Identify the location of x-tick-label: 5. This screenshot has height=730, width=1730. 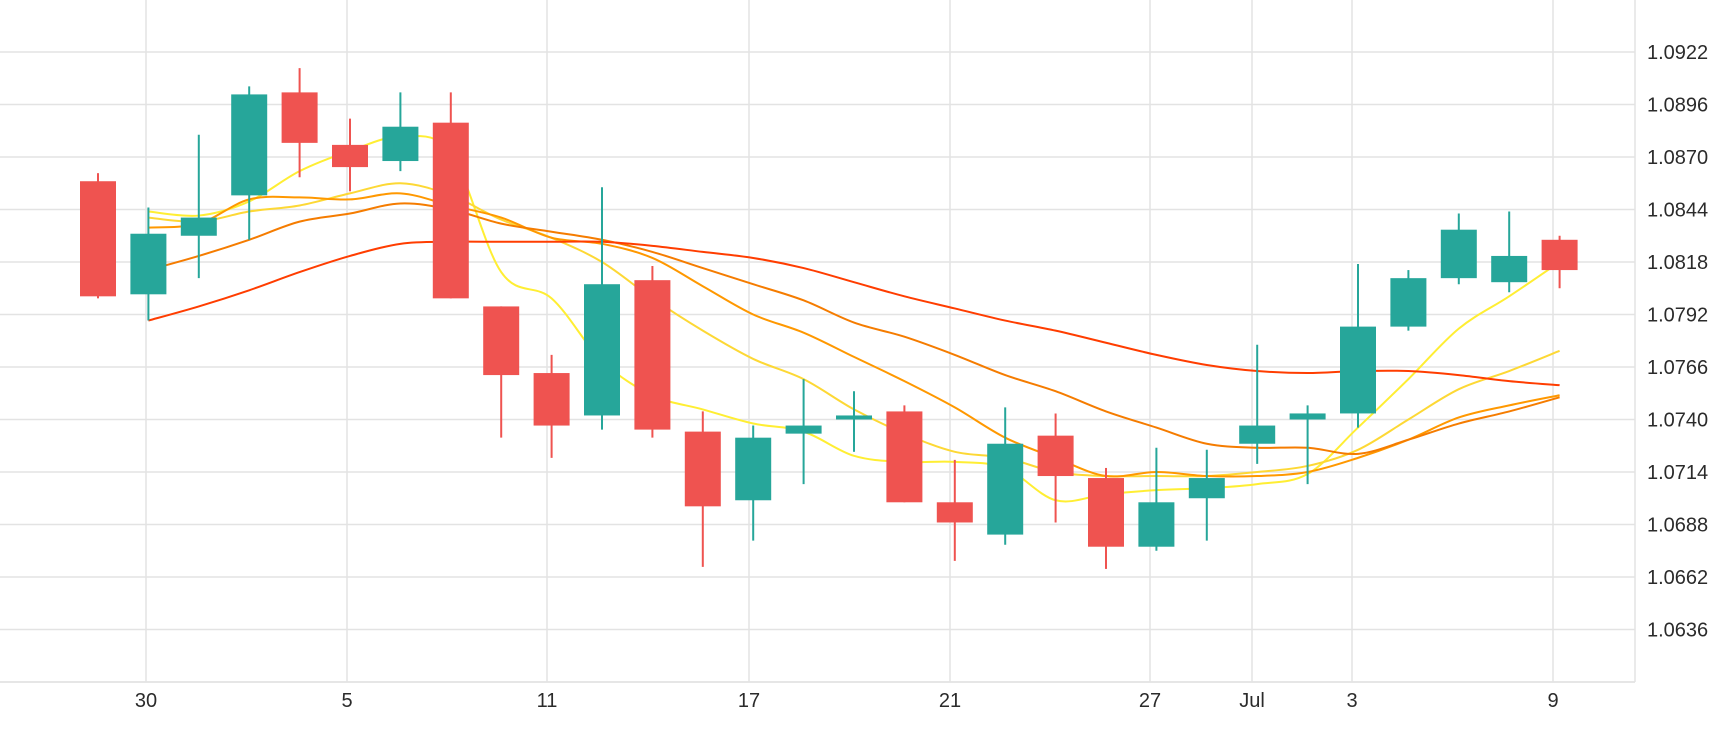
(346, 701).